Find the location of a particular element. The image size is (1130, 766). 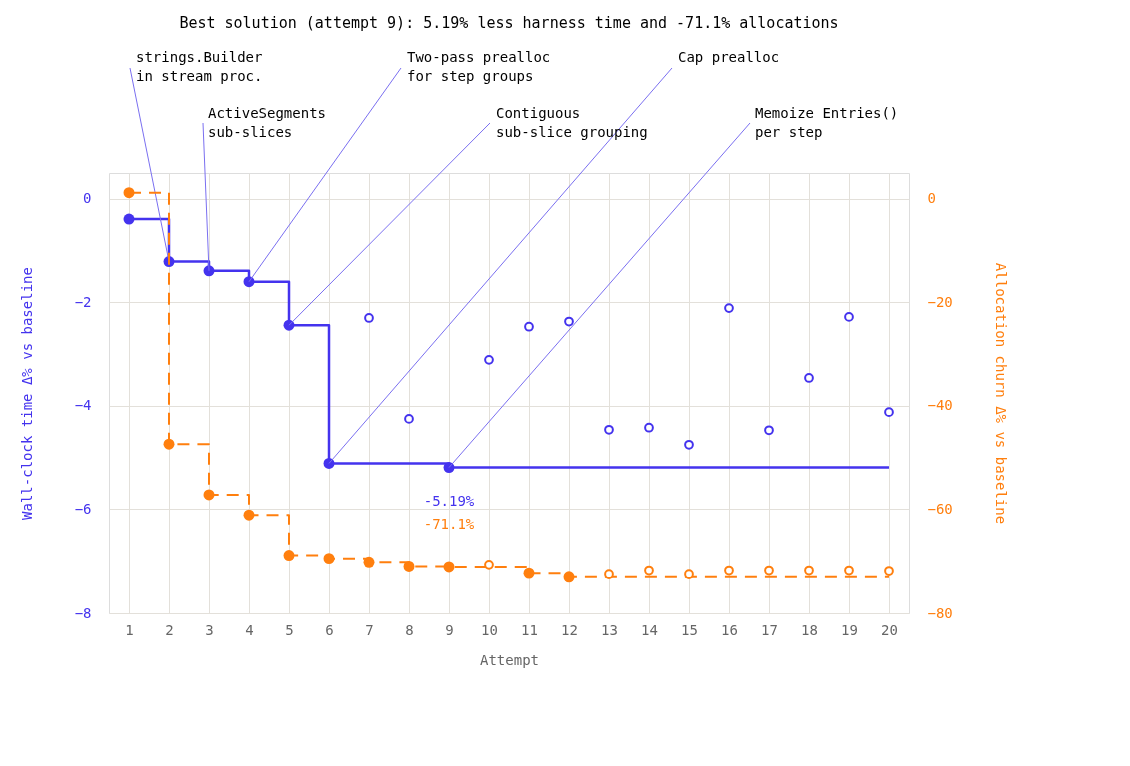

x-tick-label: 19 is located at coordinates (849, 629).